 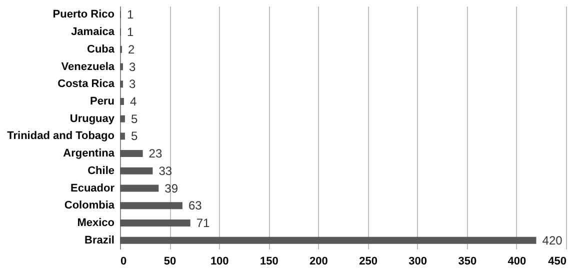 I want to click on x-tick-label: 200, so click(x=319, y=262).